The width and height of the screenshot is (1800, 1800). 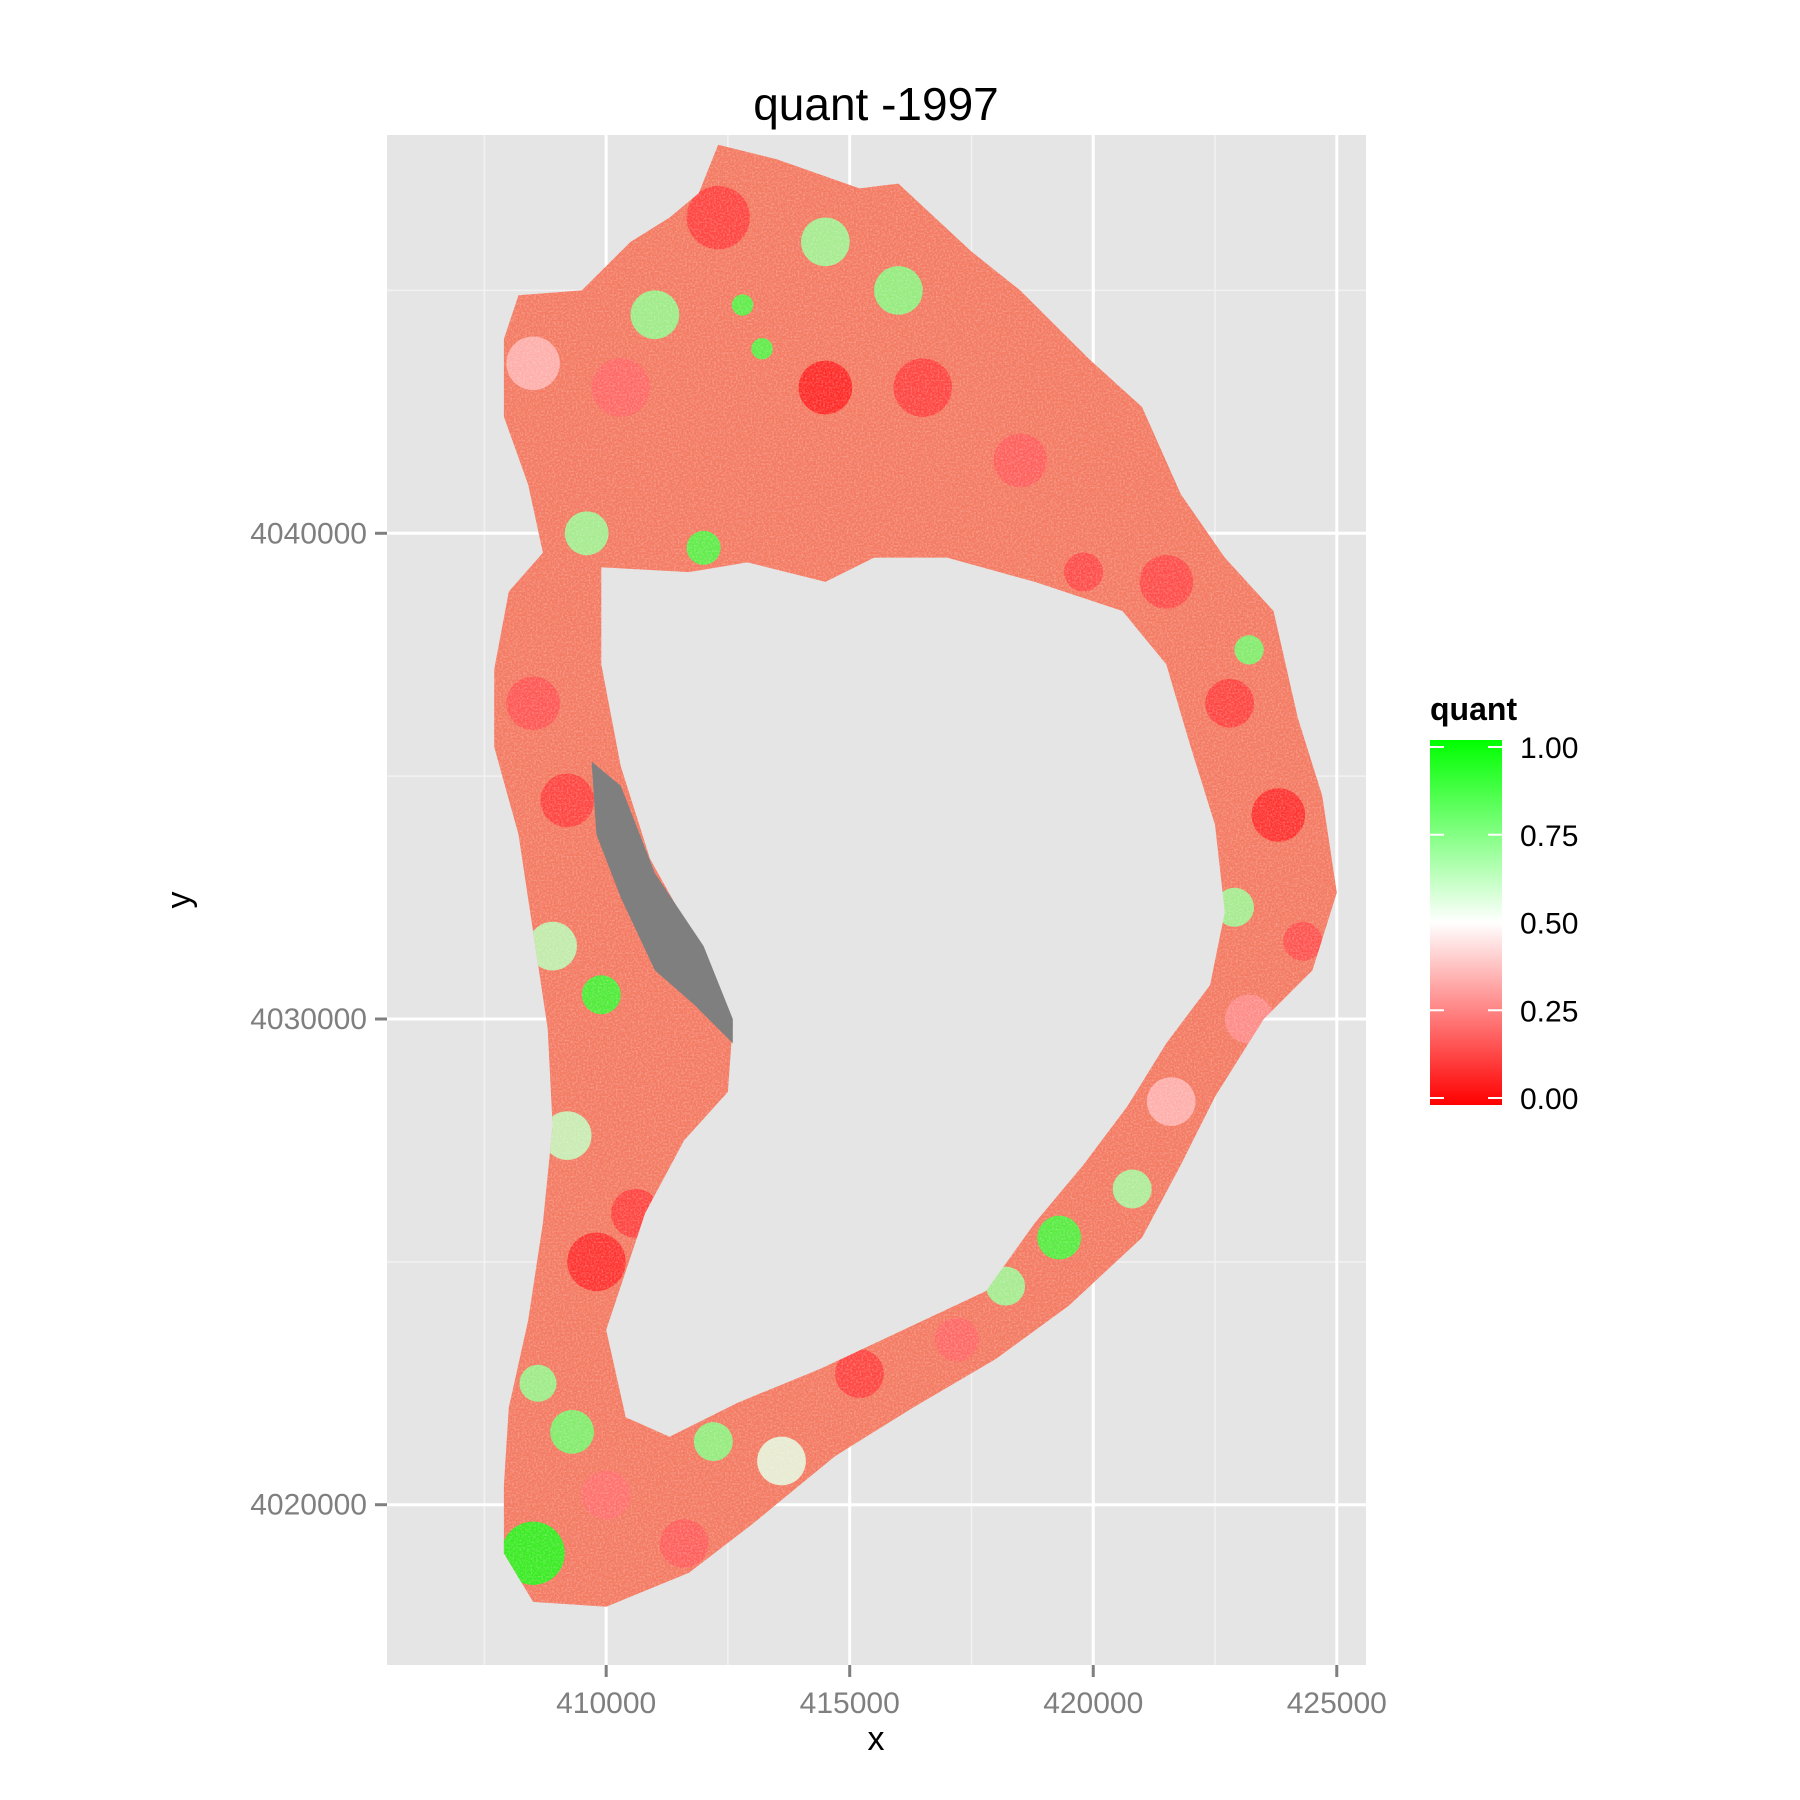 I want to click on legend-ticks: 1.00 0.75 0.50 0.25 0.00, so click(x=1504, y=924).